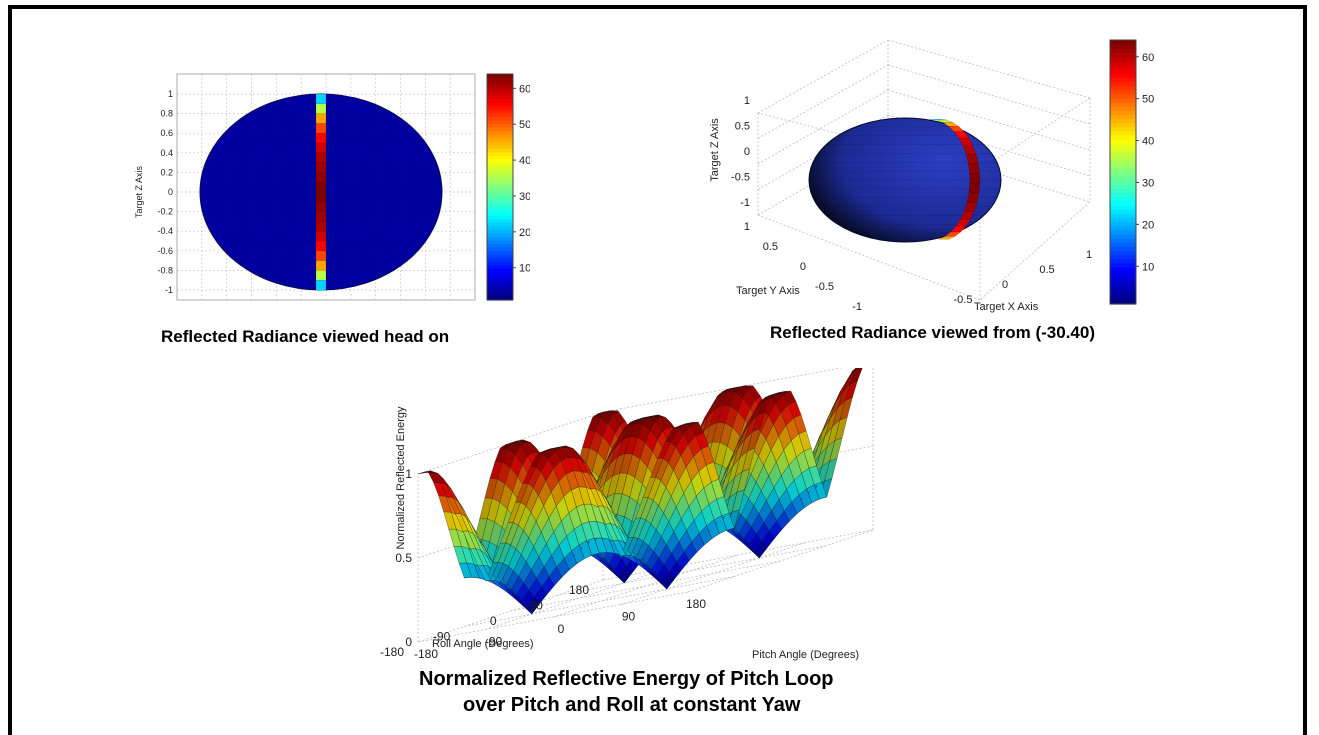 The image size is (1319, 735). What do you see at coordinates (426, 654) in the screenshot?
I see `pitch-axis-tick: -180` at bounding box center [426, 654].